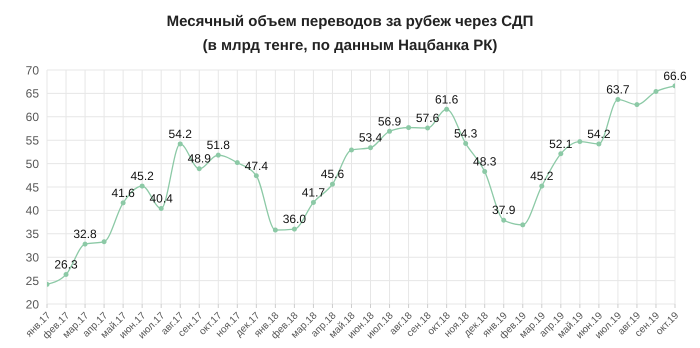 Image resolution: width=700 pixels, height=348 pixels. I want to click on data-label: 53.4, so click(370, 137).